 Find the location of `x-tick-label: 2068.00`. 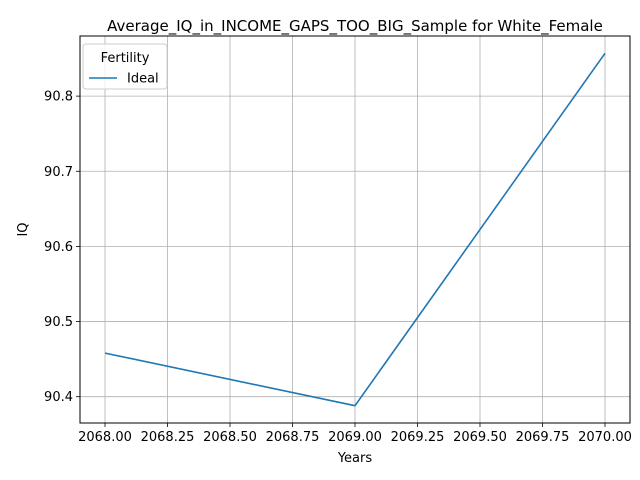

x-tick-label: 2068.00 is located at coordinates (105, 437).